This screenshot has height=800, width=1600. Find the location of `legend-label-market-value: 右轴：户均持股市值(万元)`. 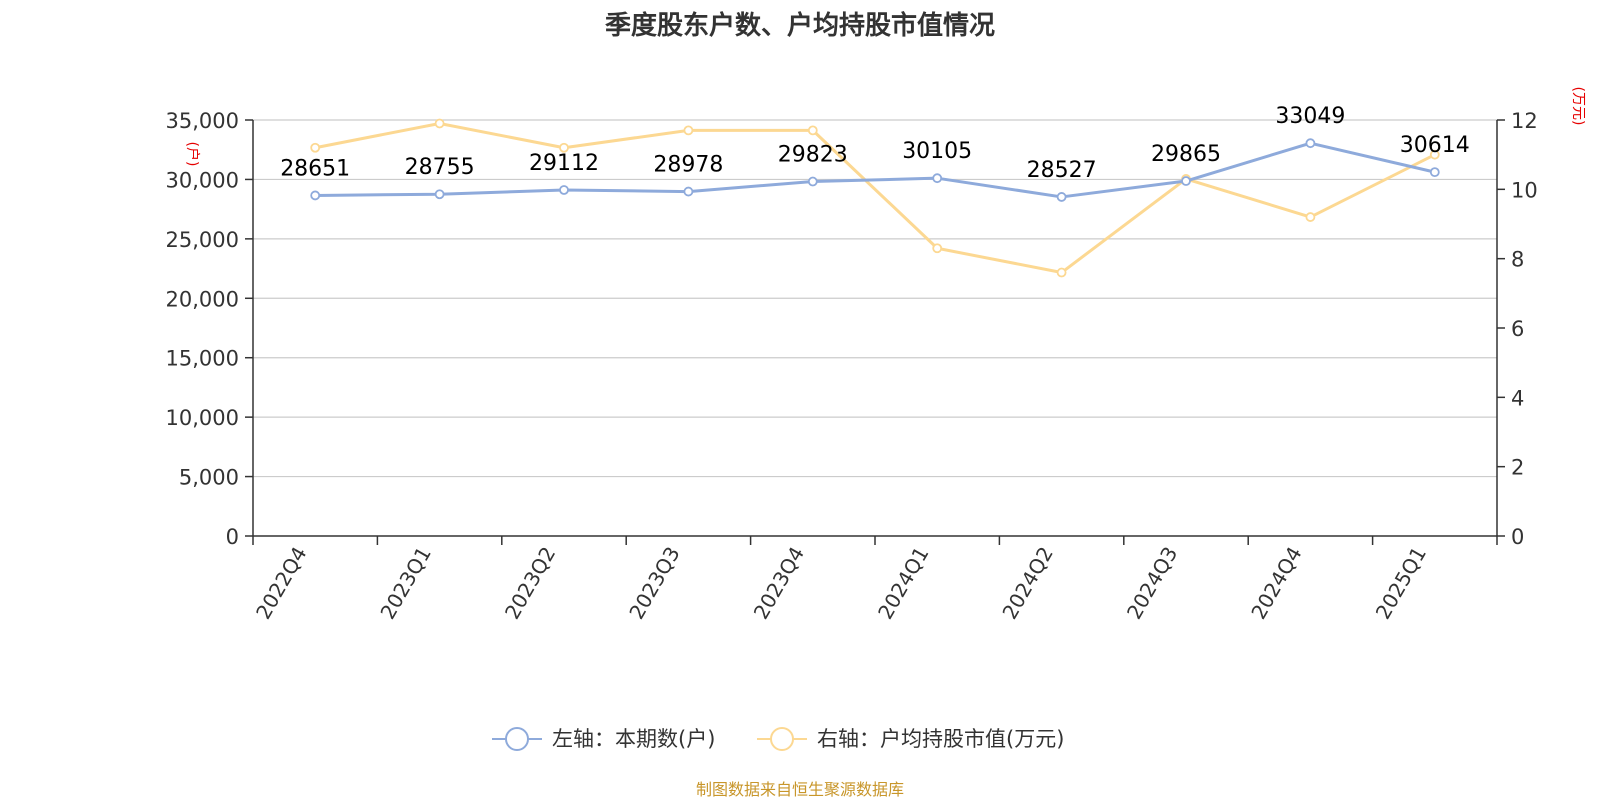

legend-label-market-value: 右轴：户均持股市值(万元) is located at coordinates (940, 739).